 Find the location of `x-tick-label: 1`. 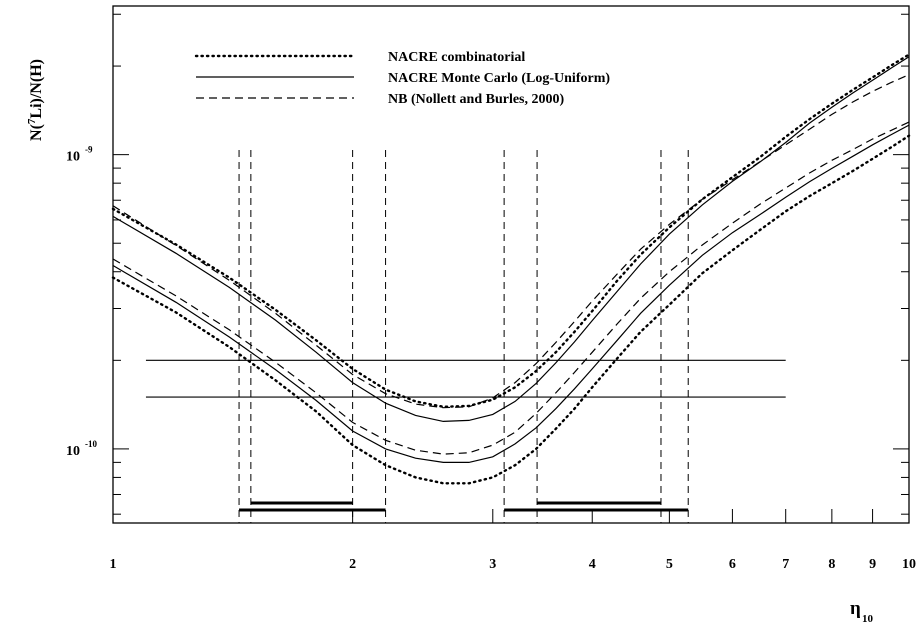

x-tick-label: 1 is located at coordinates (113, 564).